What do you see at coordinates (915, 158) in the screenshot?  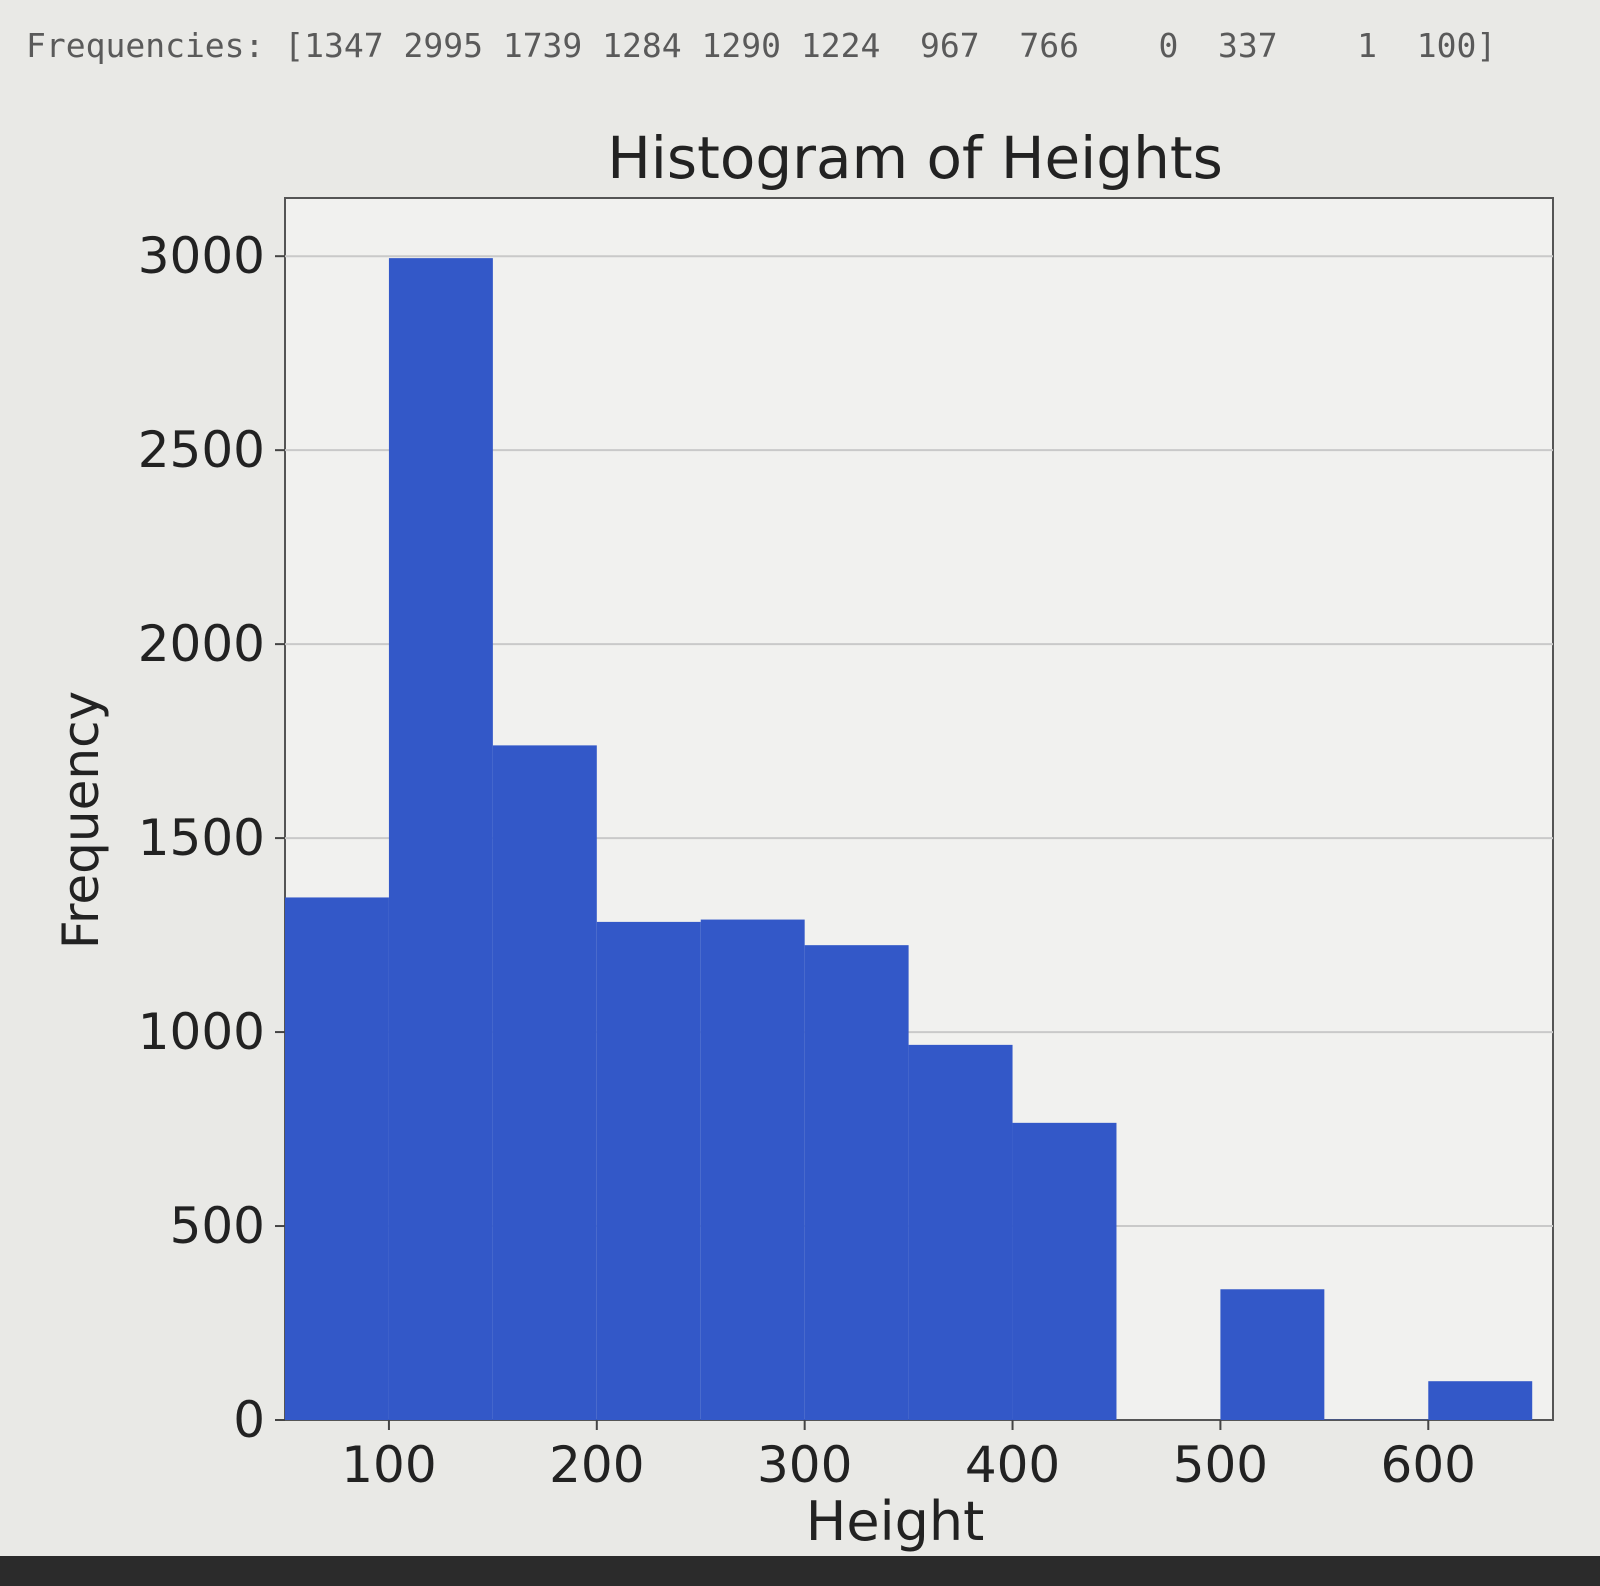 I see `chart-title: Histogram of Heights` at bounding box center [915, 158].